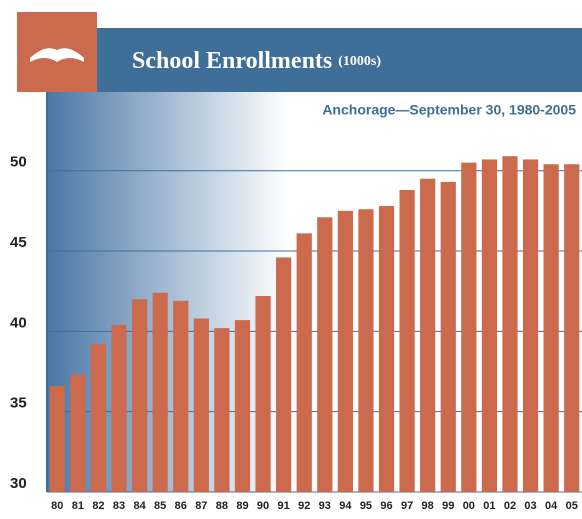 This screenshot has height=519, width=582. Describe the element at coordinates (530, 506) in the screenshot. I see `x-tick-label: 03` at that location.